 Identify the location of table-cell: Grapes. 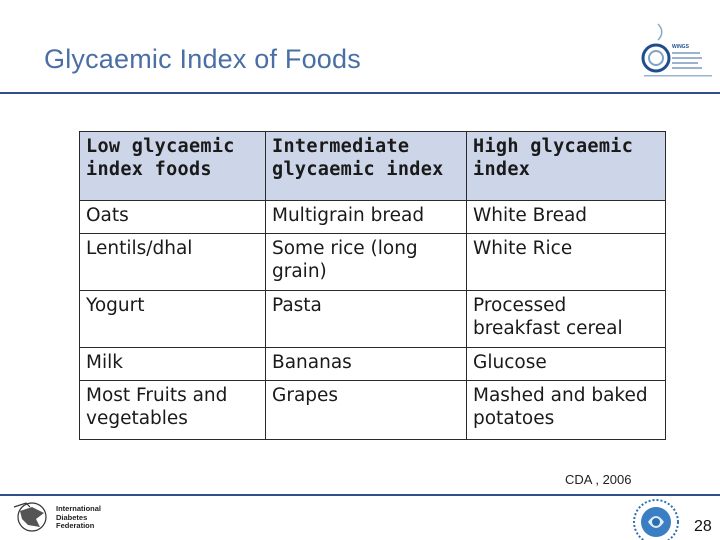
(366, 410).